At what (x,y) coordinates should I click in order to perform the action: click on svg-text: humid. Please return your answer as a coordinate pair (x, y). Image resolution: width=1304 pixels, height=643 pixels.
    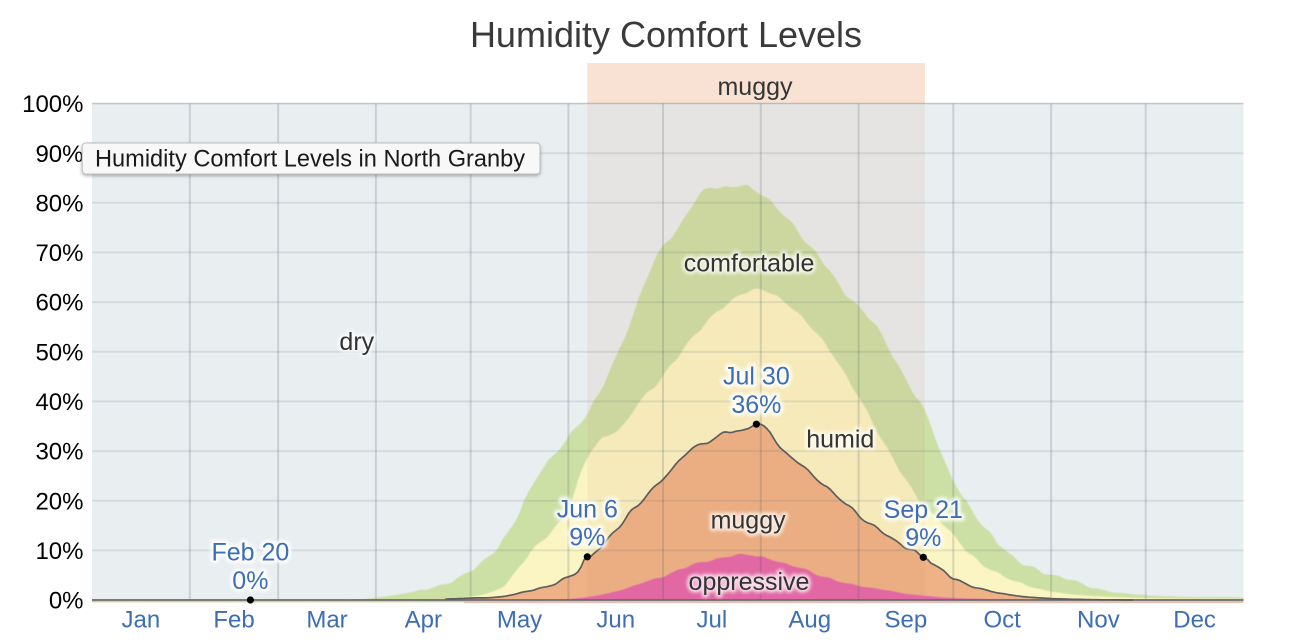
    Looking at the image, I should click on (840, 440).